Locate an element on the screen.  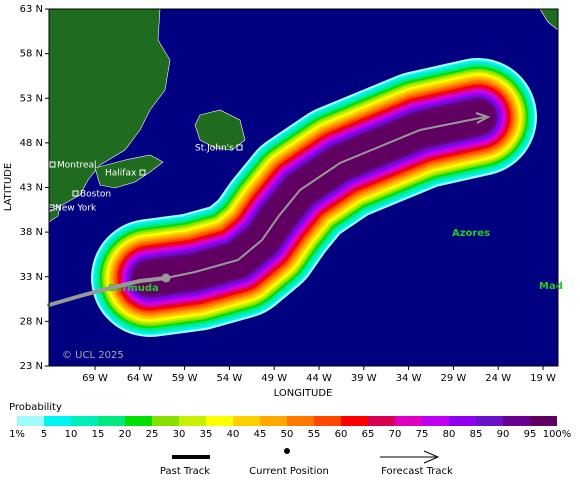
legend-label: Current Position is located at coordinates (289, 471).